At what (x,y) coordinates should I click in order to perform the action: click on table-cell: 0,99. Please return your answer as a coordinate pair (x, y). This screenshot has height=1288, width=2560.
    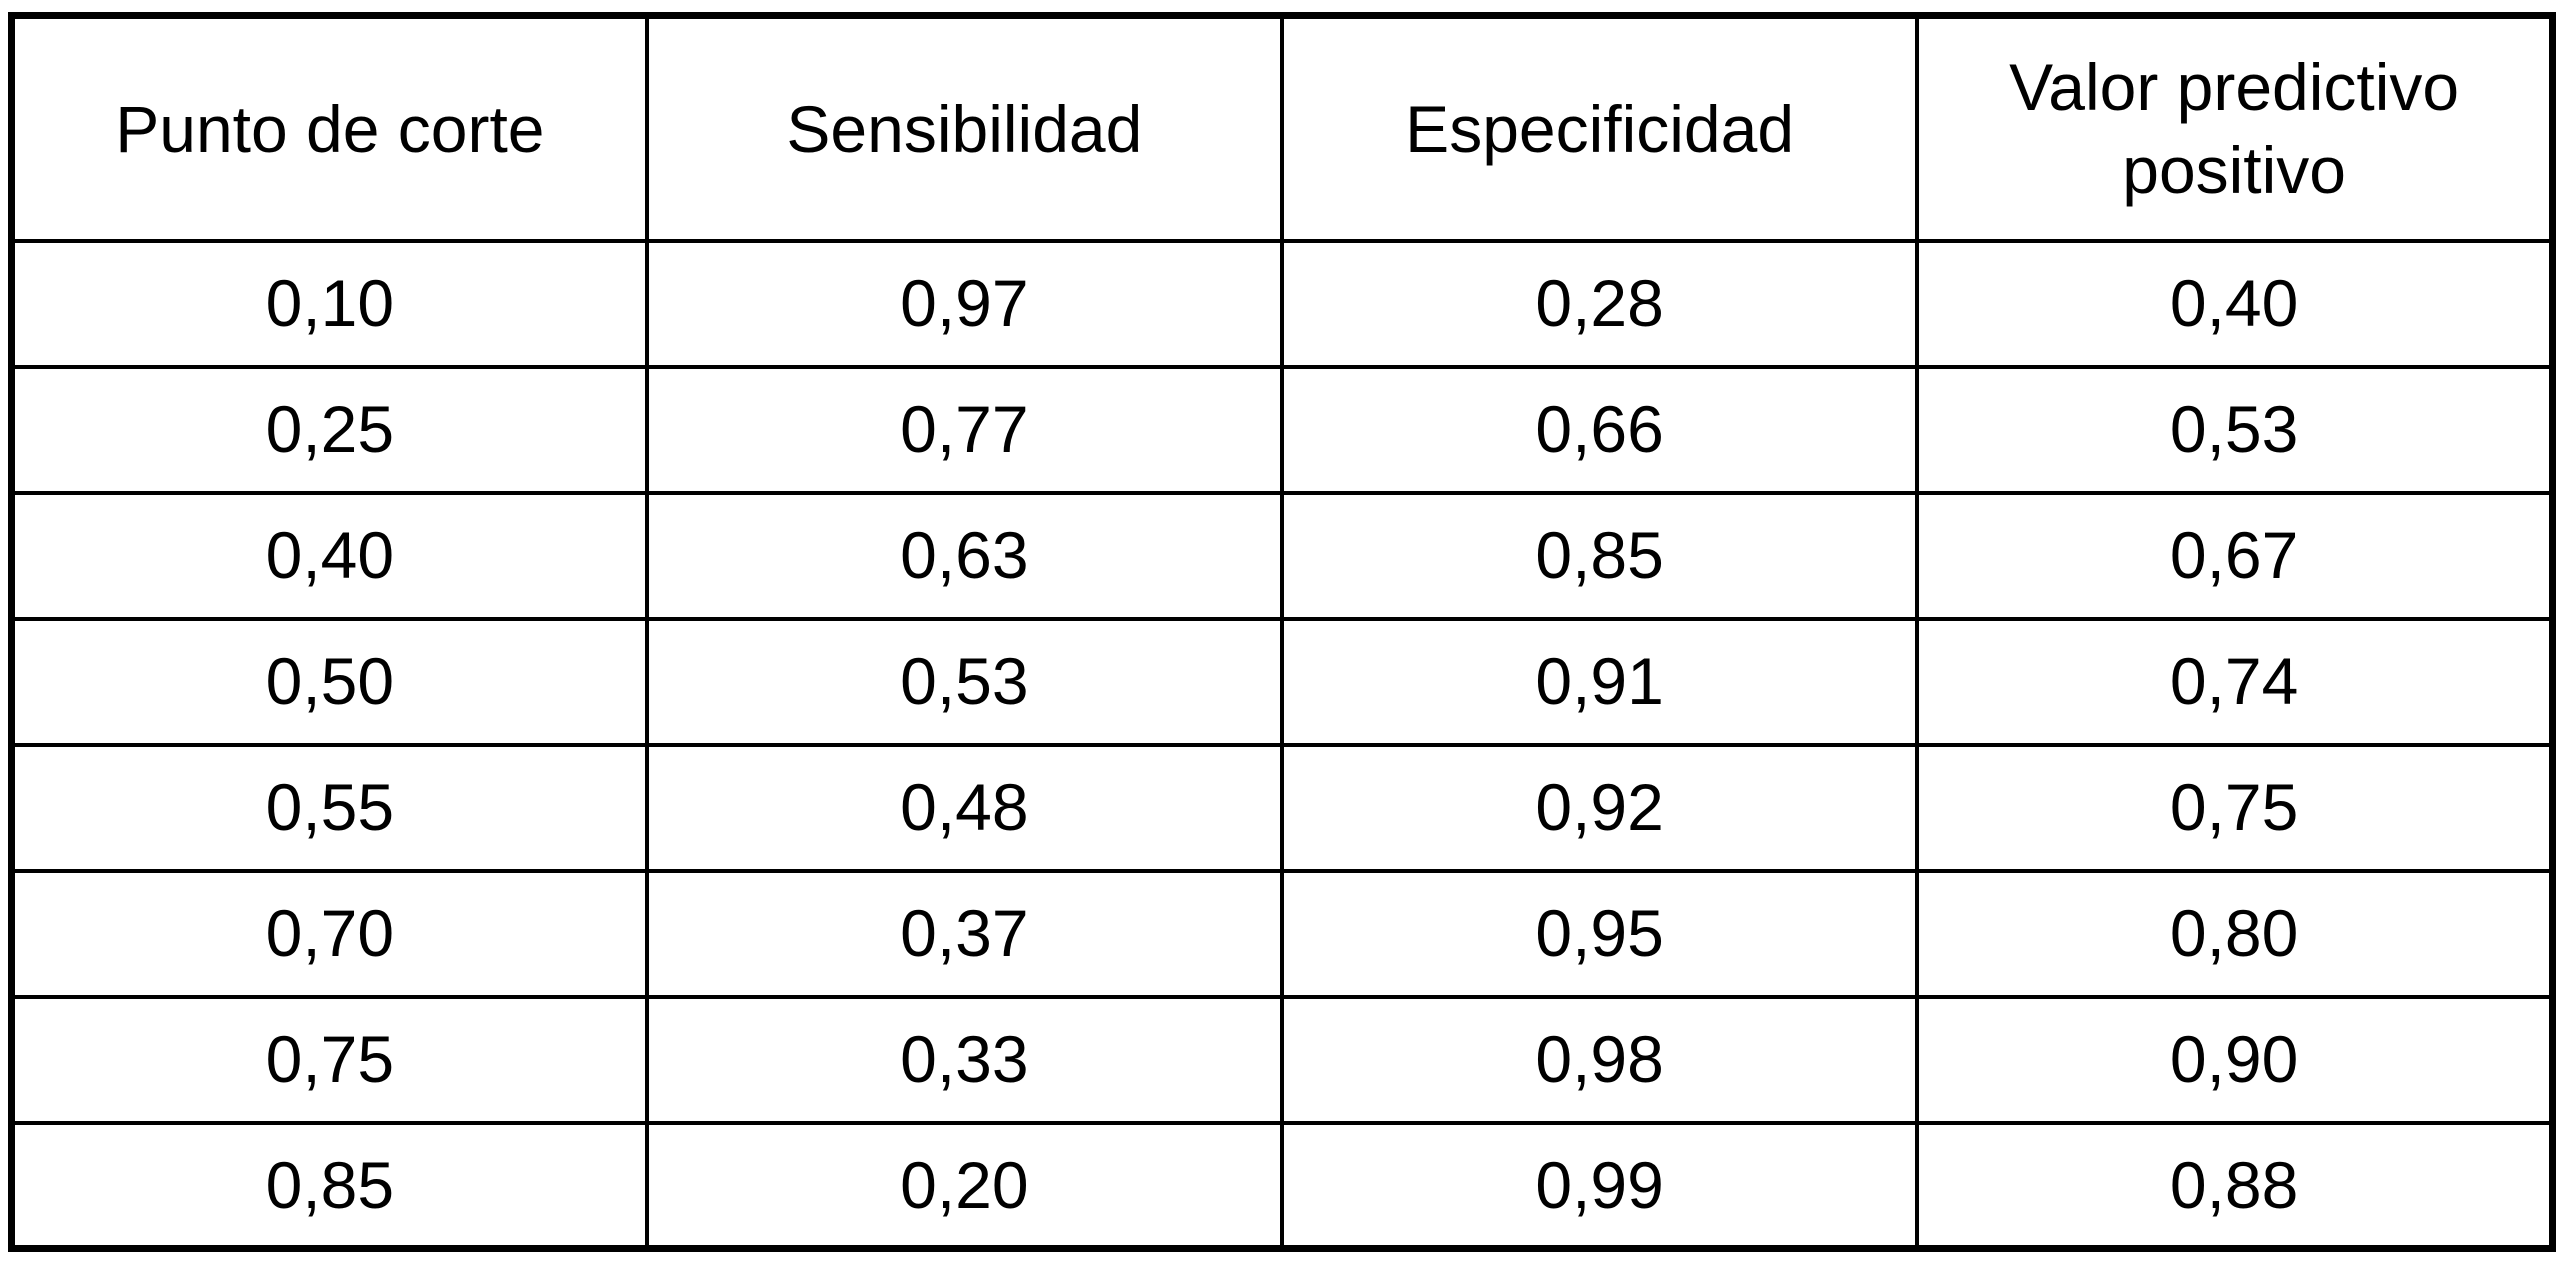
    Looking at the image, I should click on (1599, 1185).